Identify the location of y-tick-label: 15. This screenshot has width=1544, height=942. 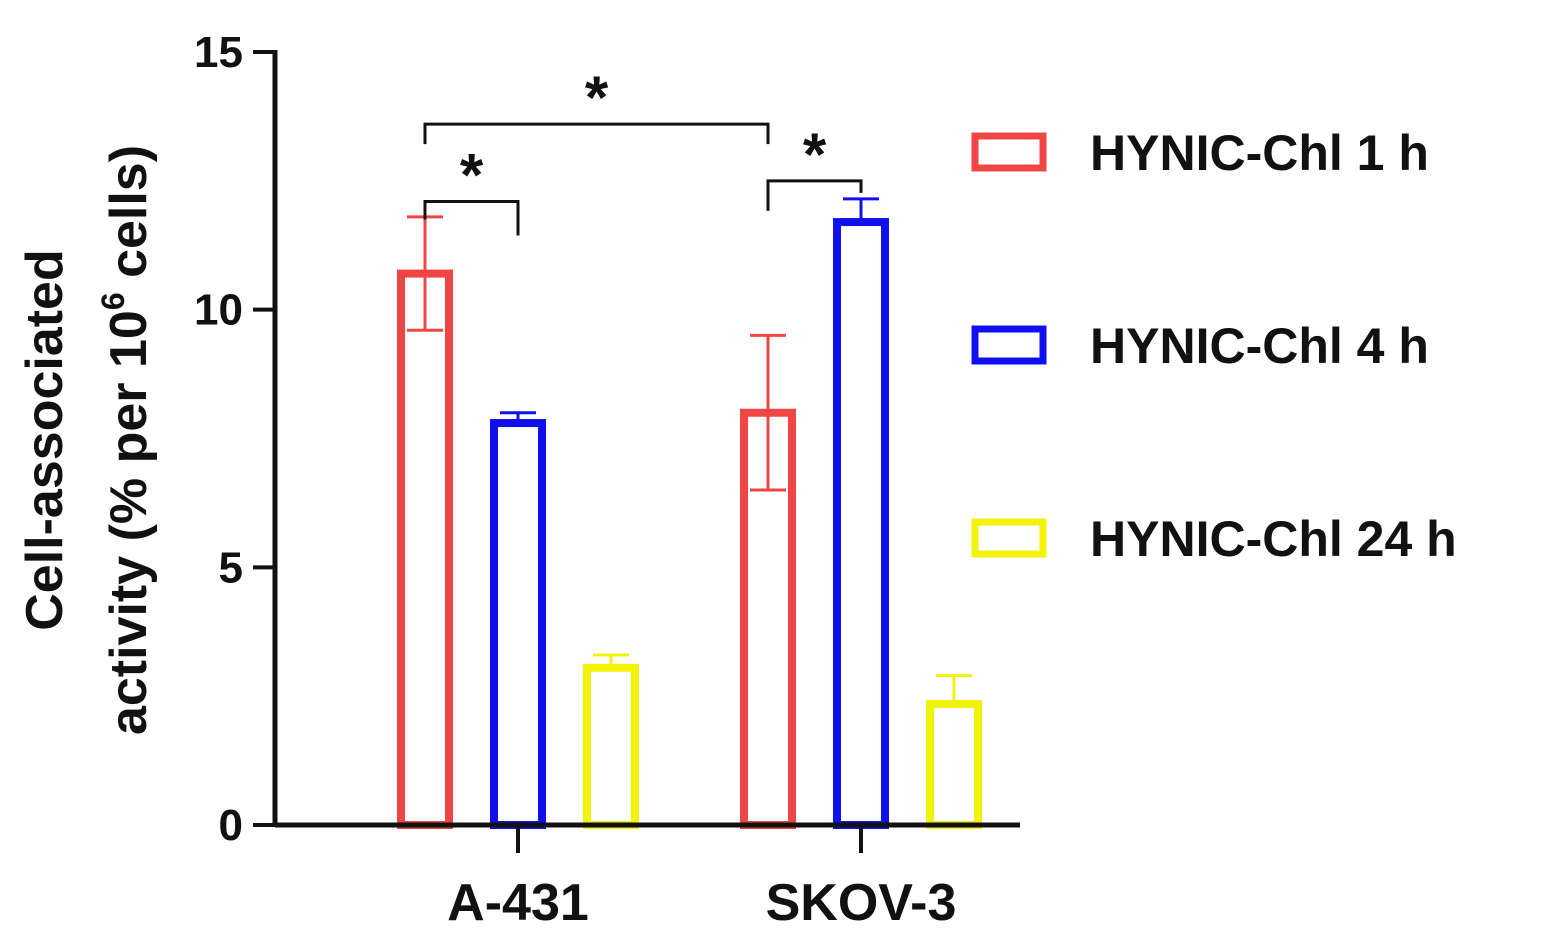
(218, 52).